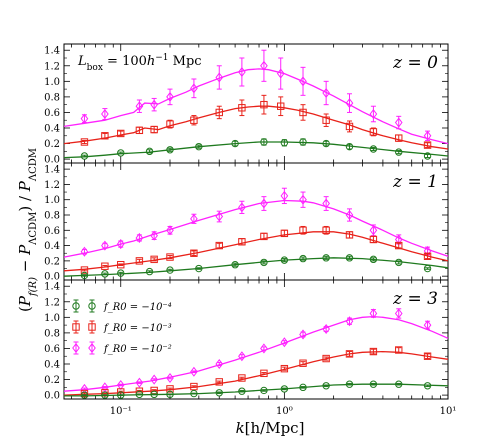  What do you see at coordinates (415, 182) in the screenshot?
I see `panel-label: z = 1` at bounding box center [415, 182].